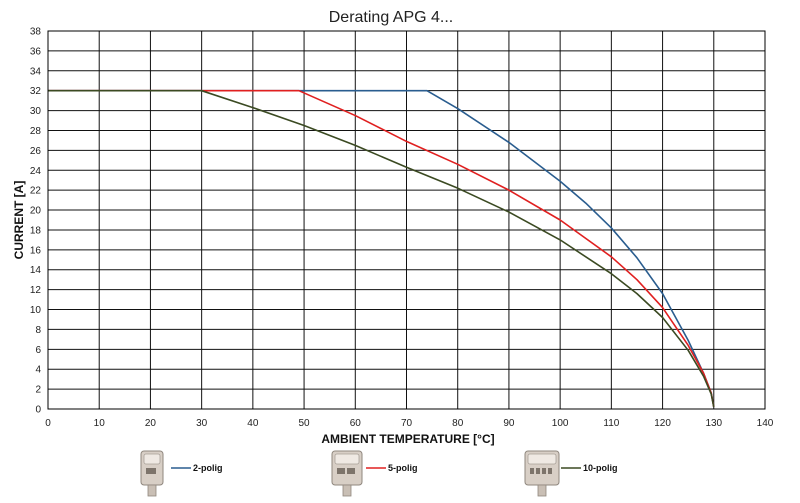 This screenshot has height=503, width=800. Describe the element at coordinates (305, 423) in the screenshot. I see `x-tick-label: 50` at that location.